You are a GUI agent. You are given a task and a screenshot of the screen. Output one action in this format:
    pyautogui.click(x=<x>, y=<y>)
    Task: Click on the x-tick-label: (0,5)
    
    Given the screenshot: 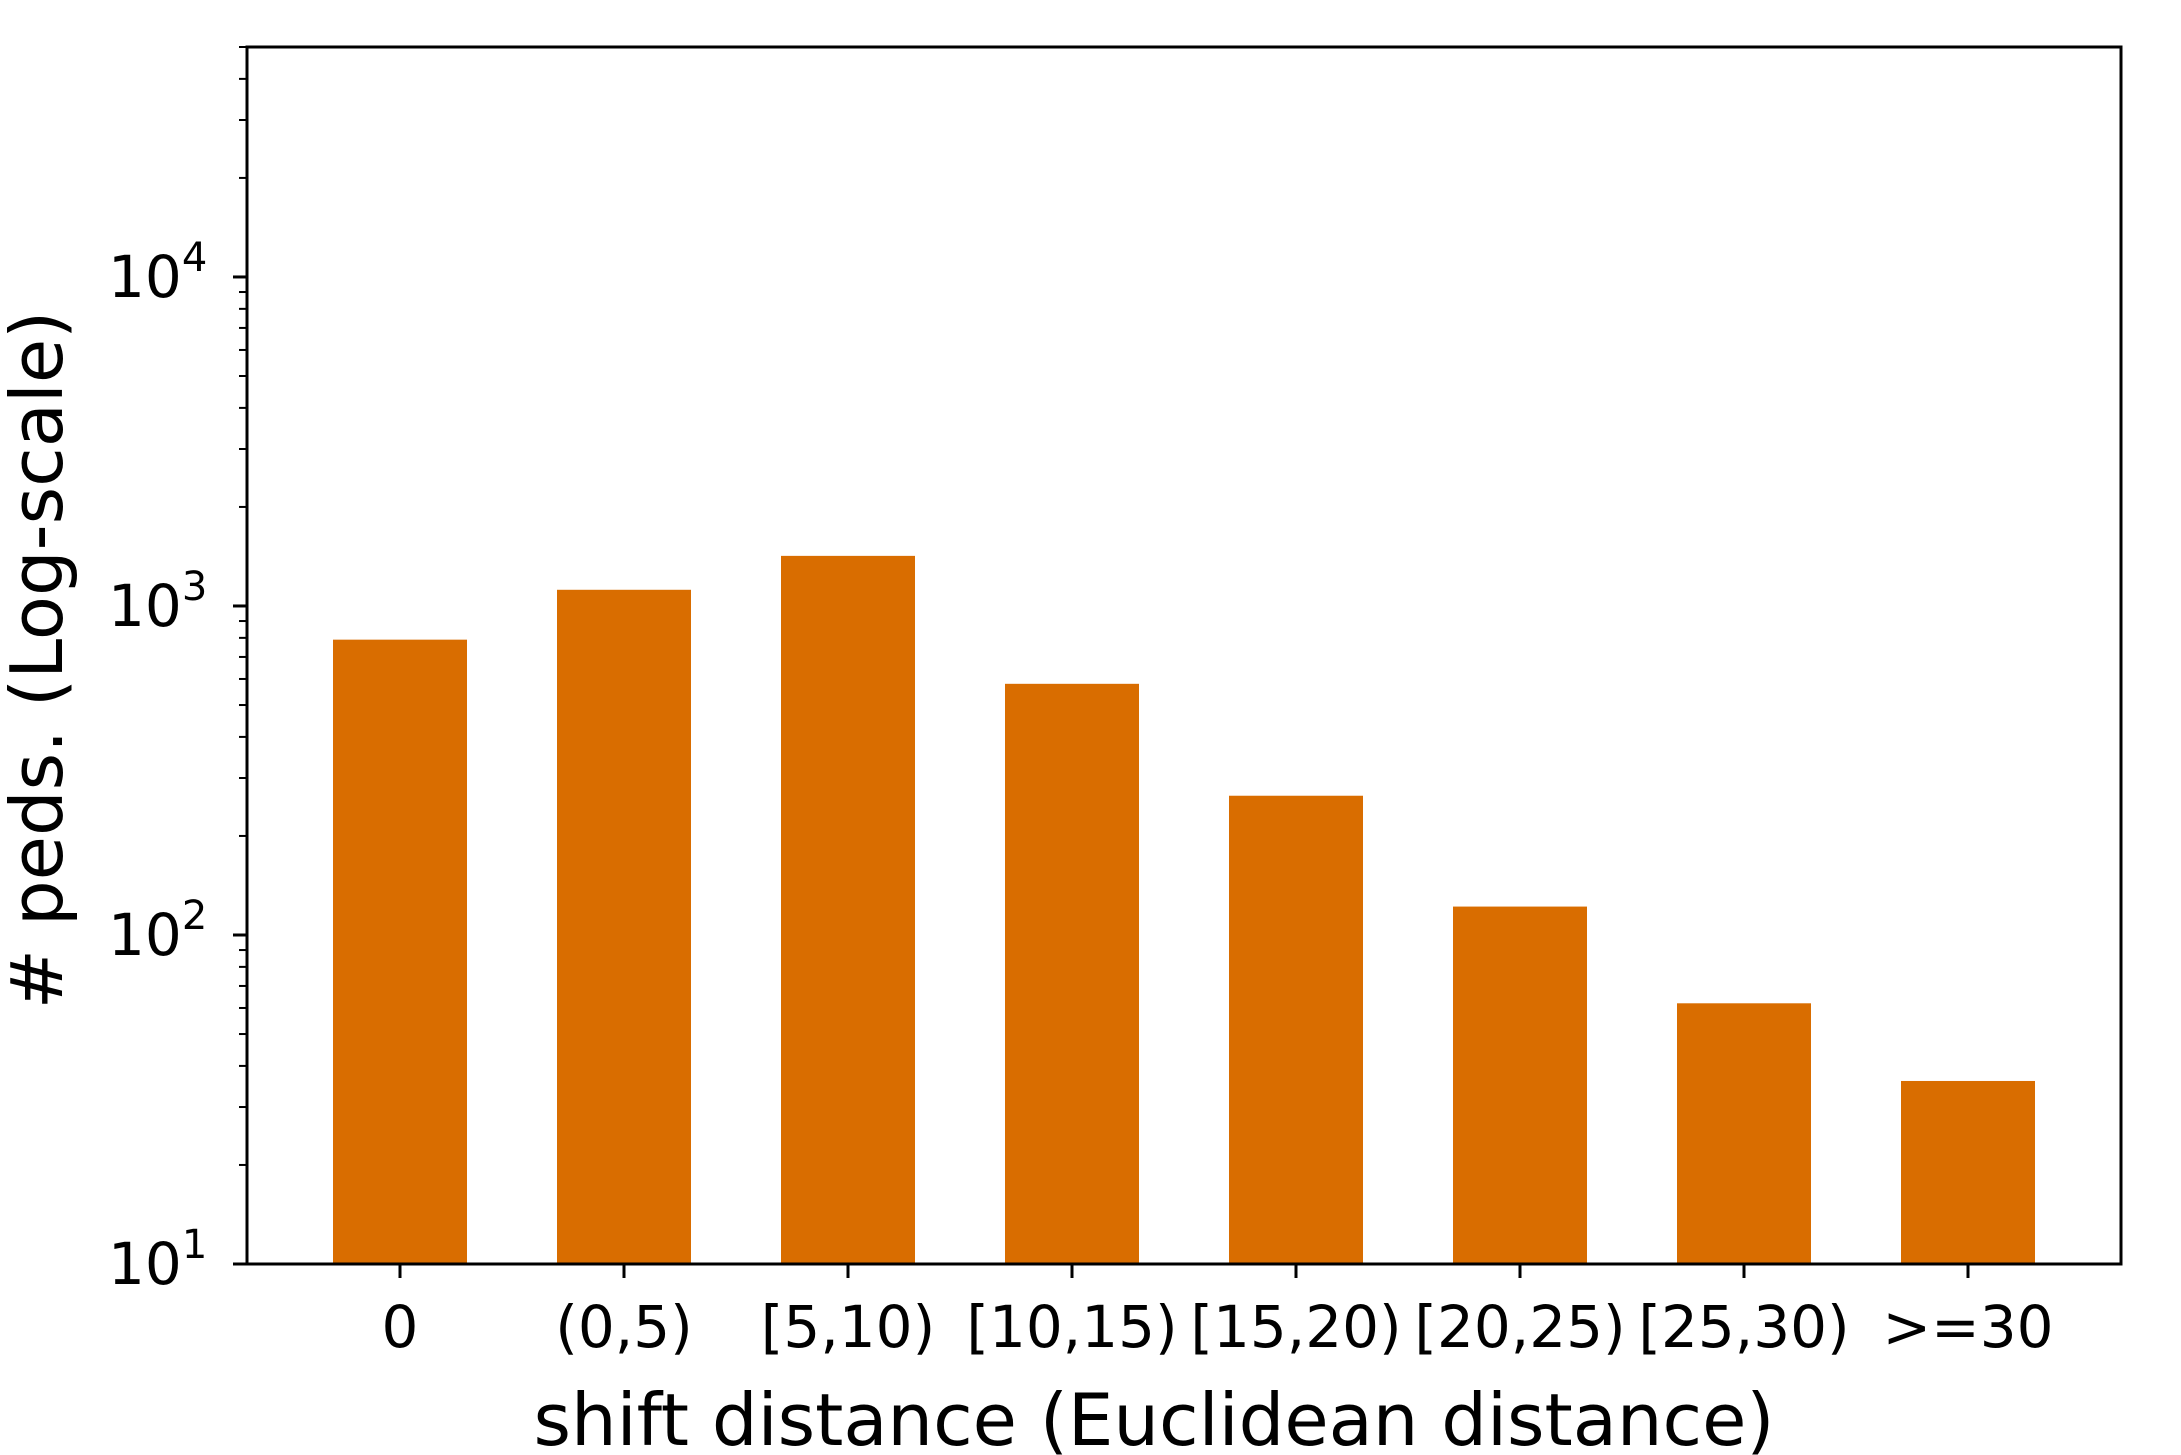 What is the action you would take?
    pyautogui.click(x=624, y=1327)
    